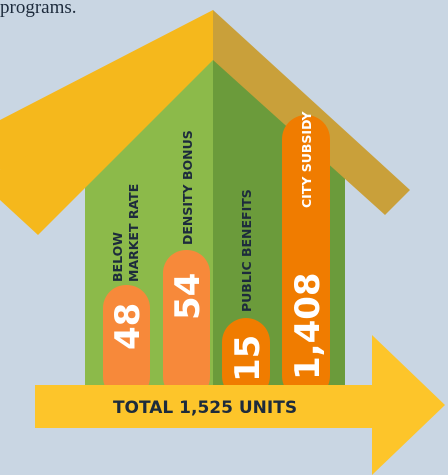  Describe the element at coordinates (117, 257) in the screenshot. I see `item-label: BELOW` at that location.